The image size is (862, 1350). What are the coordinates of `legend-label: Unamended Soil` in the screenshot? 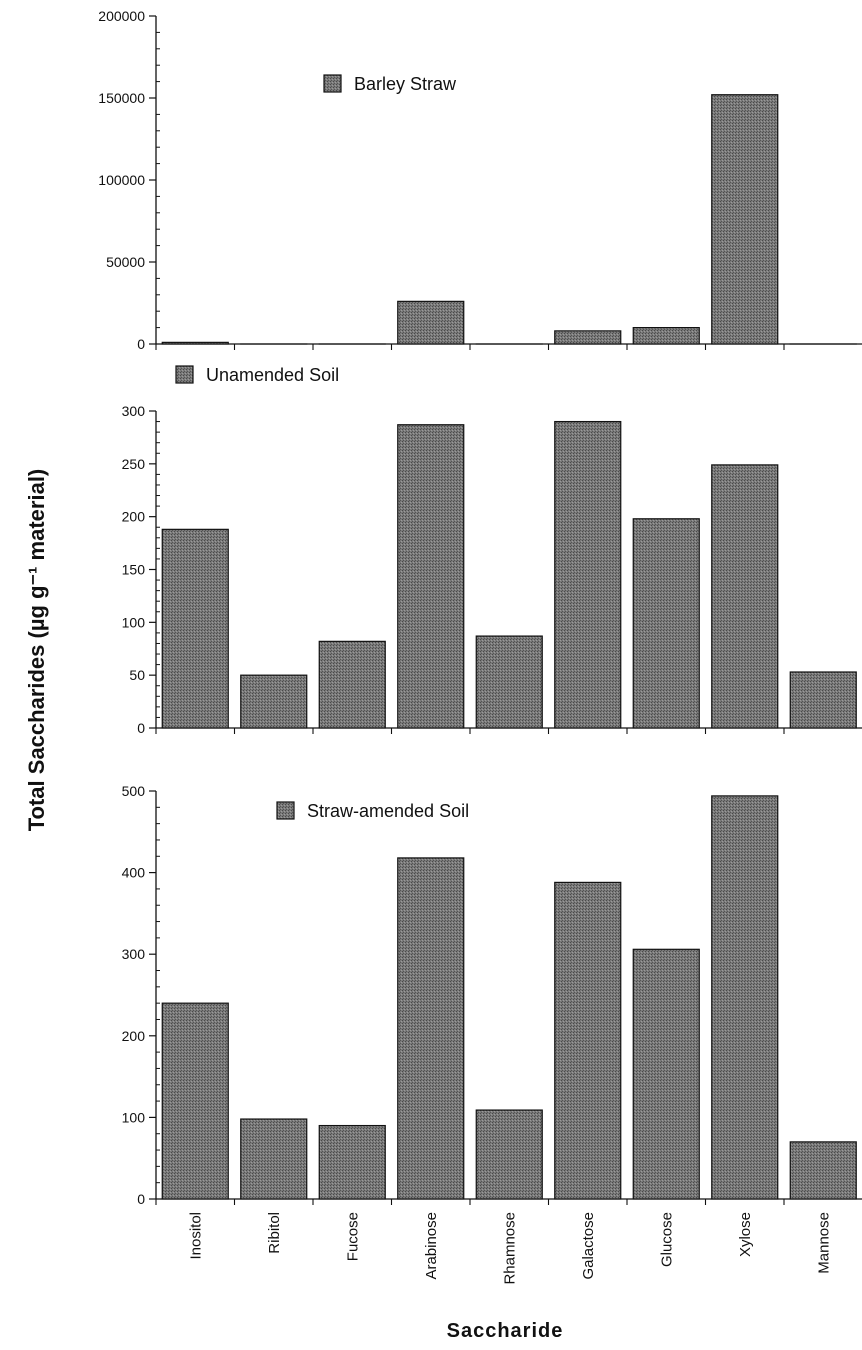 It's located at (272, 375).